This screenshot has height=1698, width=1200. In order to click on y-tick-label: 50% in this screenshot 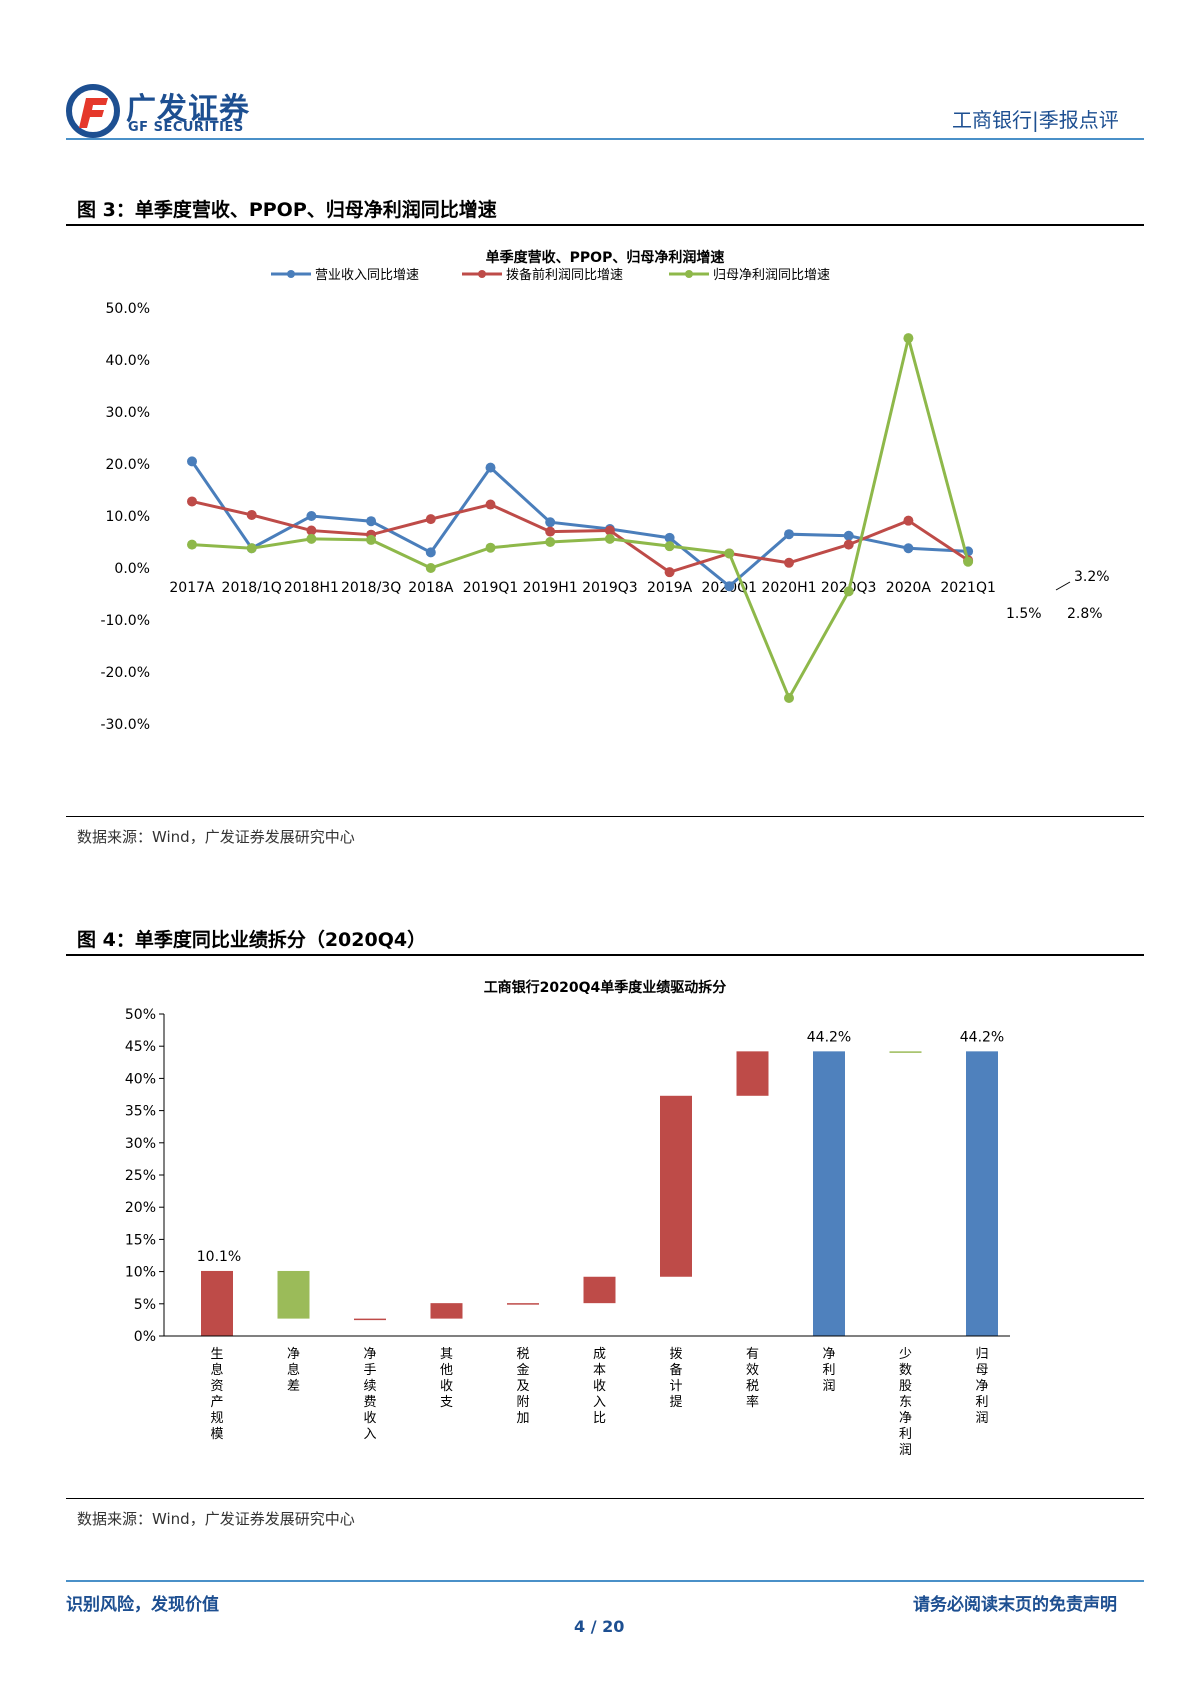, I will do `click(140, 1015)`.